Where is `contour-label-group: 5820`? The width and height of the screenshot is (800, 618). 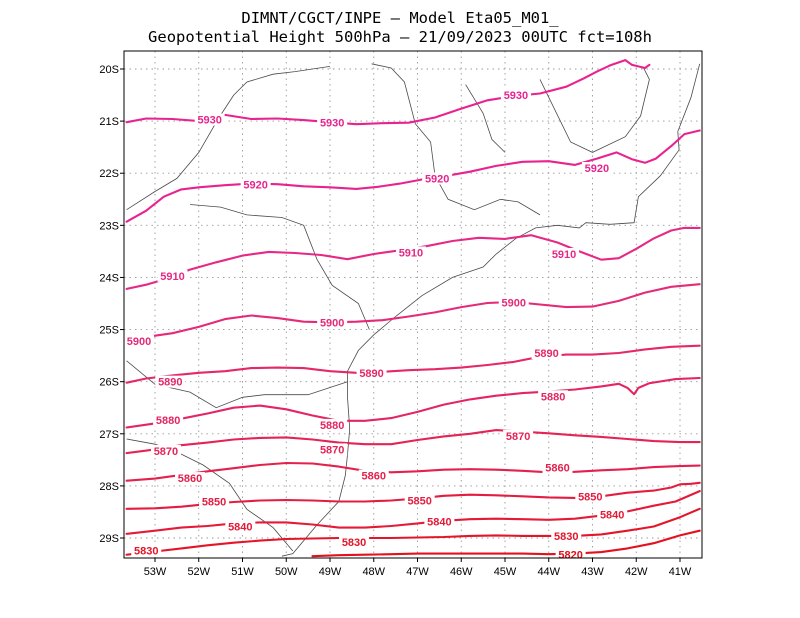 contour-label-group: 5820 is located at coordinates (570, 555).